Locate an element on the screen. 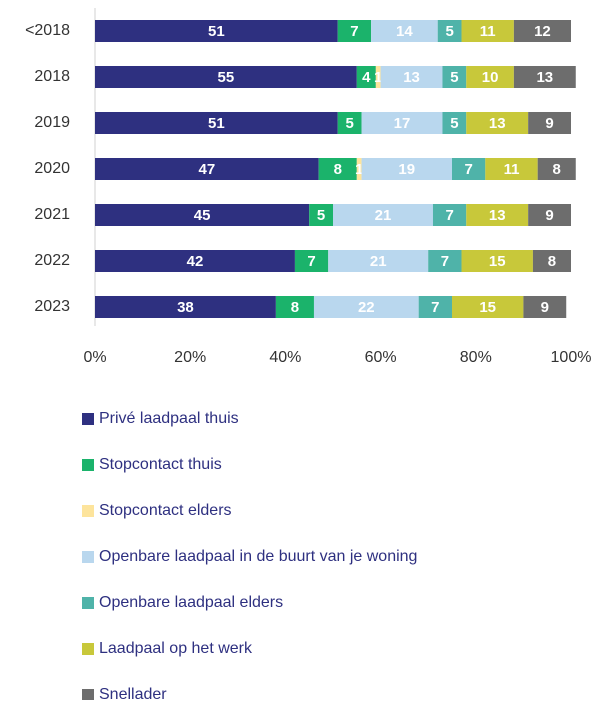  data-label: 47 is located at coordinates (207, 169).